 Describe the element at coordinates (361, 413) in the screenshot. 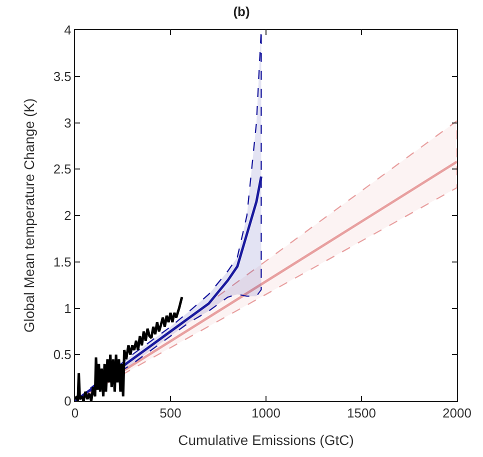

I see `x-tick-label: 1500` at that location.